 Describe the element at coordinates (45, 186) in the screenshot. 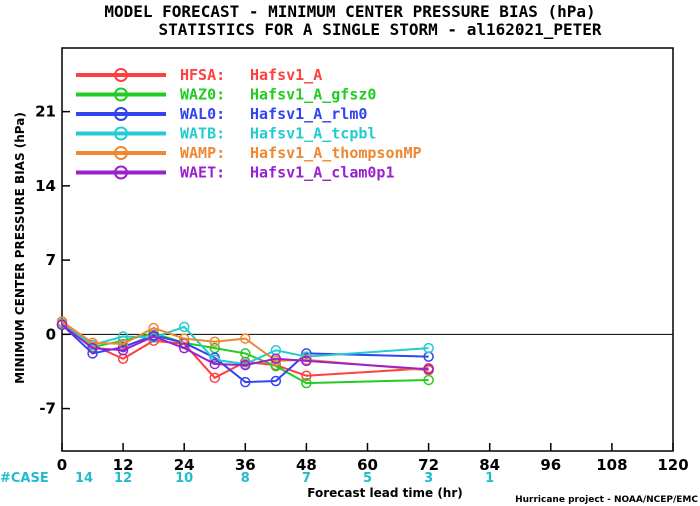

I see `y-tick-label: 14` at that location.